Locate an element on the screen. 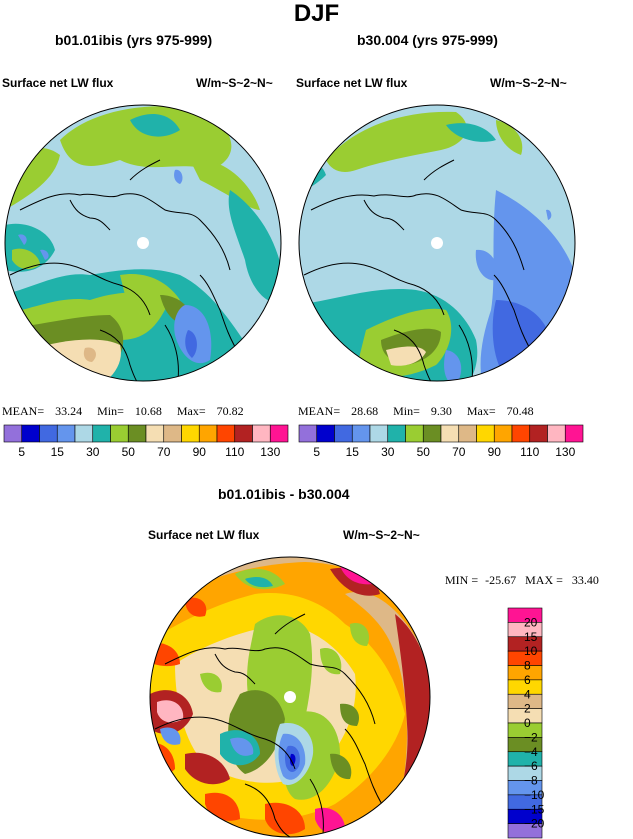  colorbar3-tick-label: 20 is located at coordinates (531, 622).